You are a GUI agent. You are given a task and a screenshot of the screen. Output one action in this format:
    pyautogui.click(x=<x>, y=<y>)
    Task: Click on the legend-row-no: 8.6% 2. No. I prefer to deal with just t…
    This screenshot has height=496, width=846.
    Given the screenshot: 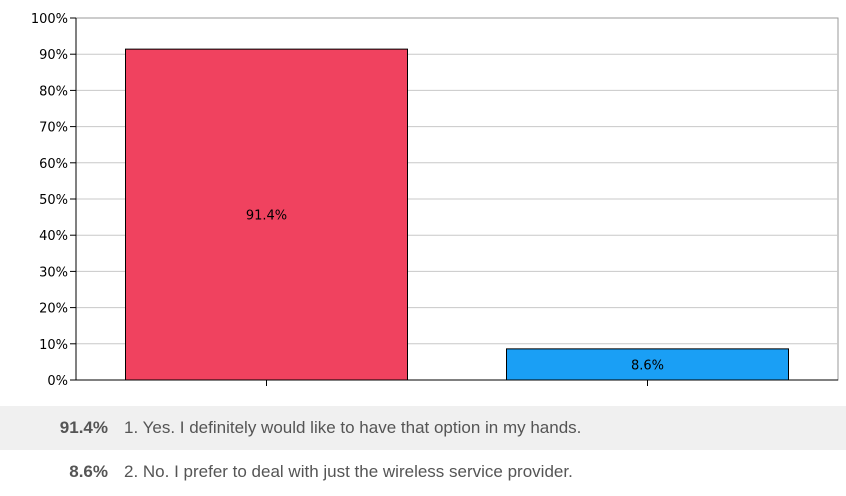 What is the action you would take?
    pyautogui.click(x=423, y=472)
    